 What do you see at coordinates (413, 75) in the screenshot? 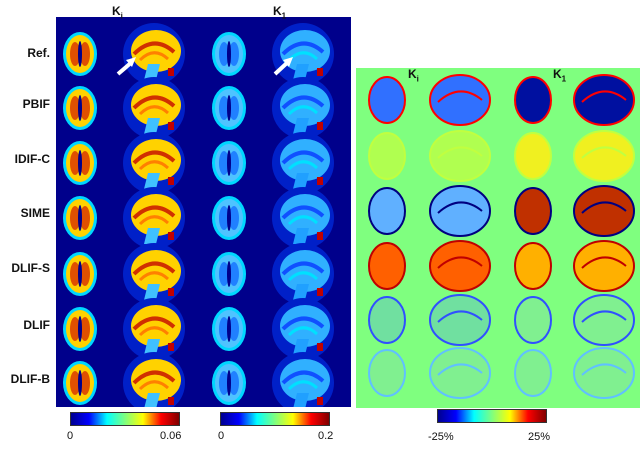
I see `col-header-right-ki: Ki` at bounding box center [413, 75].